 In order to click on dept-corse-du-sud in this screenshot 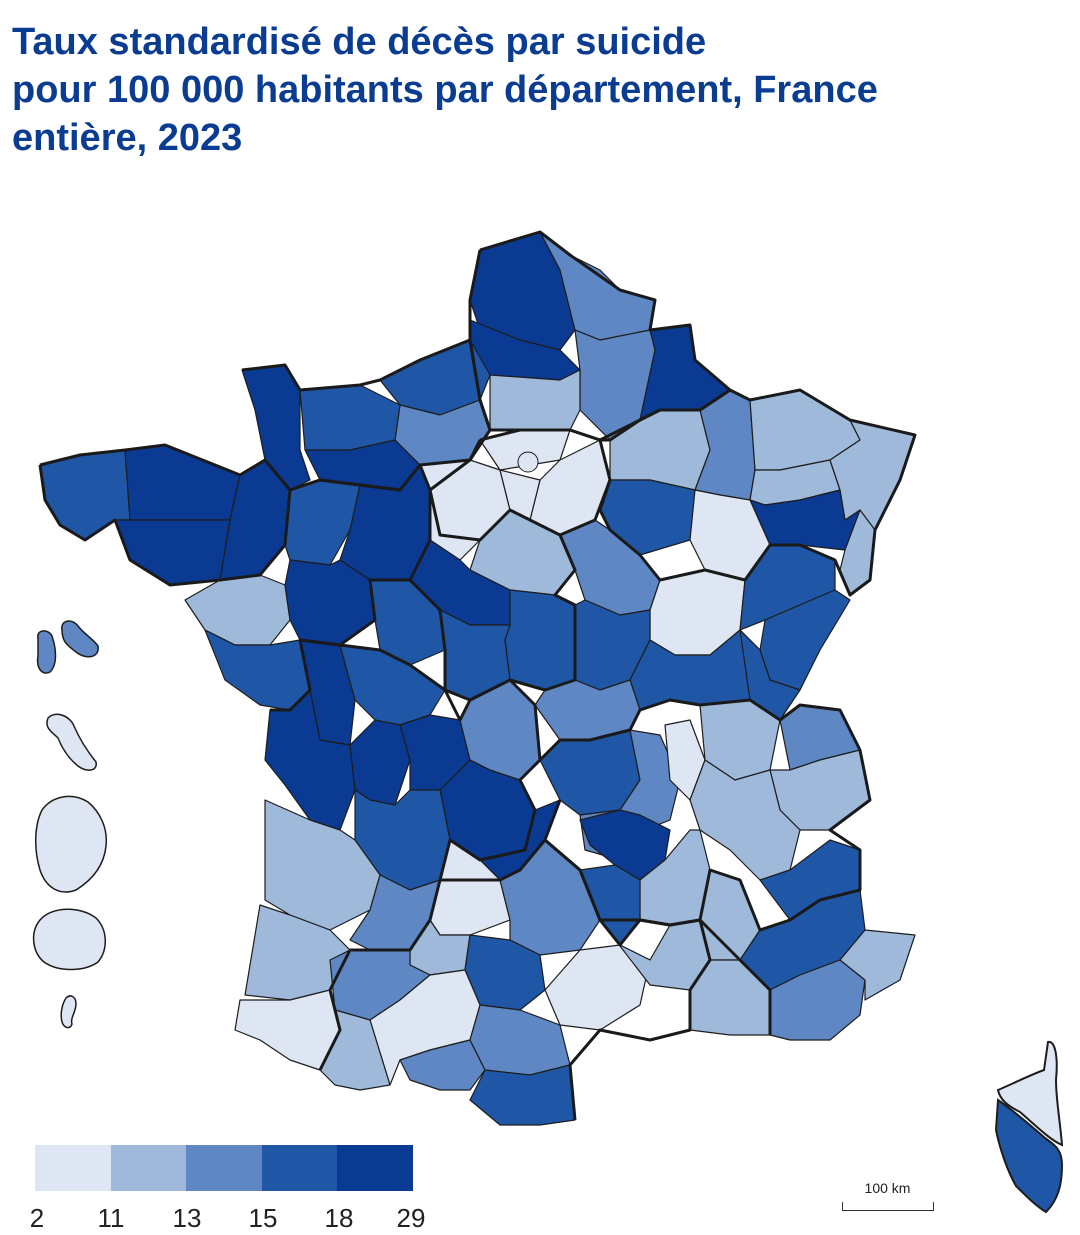, I will do `click(1029, 1156)`.